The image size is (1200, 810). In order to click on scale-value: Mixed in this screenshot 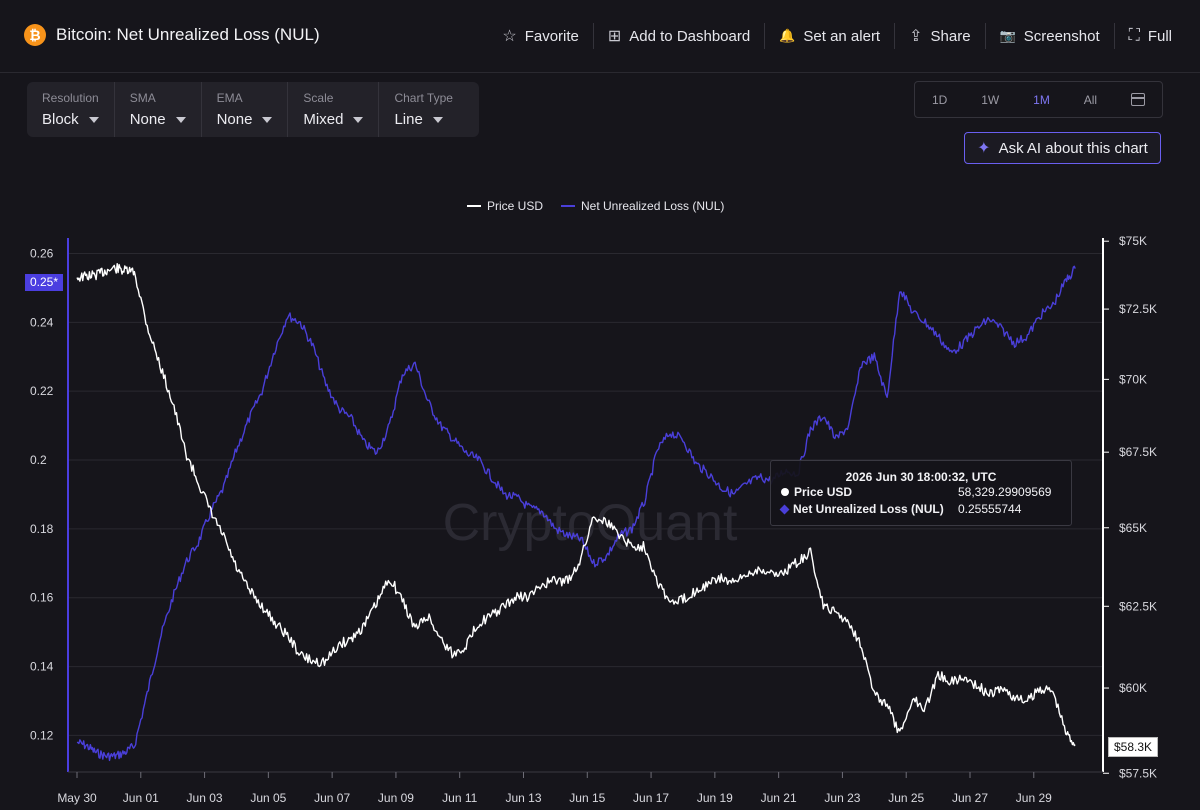, I will do `click(323, 119)`.